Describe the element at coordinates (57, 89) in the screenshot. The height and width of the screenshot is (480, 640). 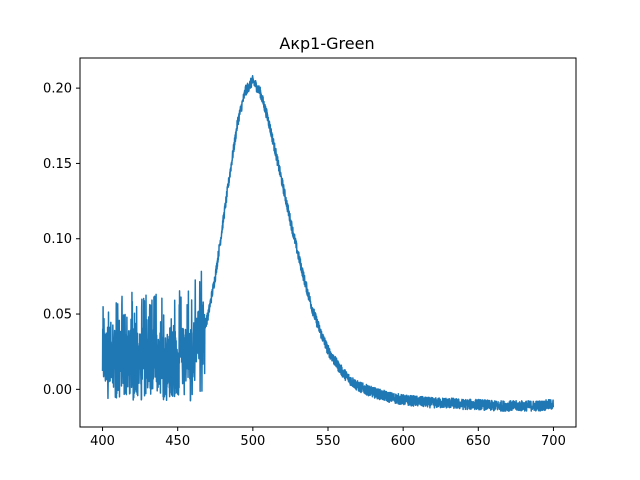
I see `y-tick-label: 0.20` at that location.